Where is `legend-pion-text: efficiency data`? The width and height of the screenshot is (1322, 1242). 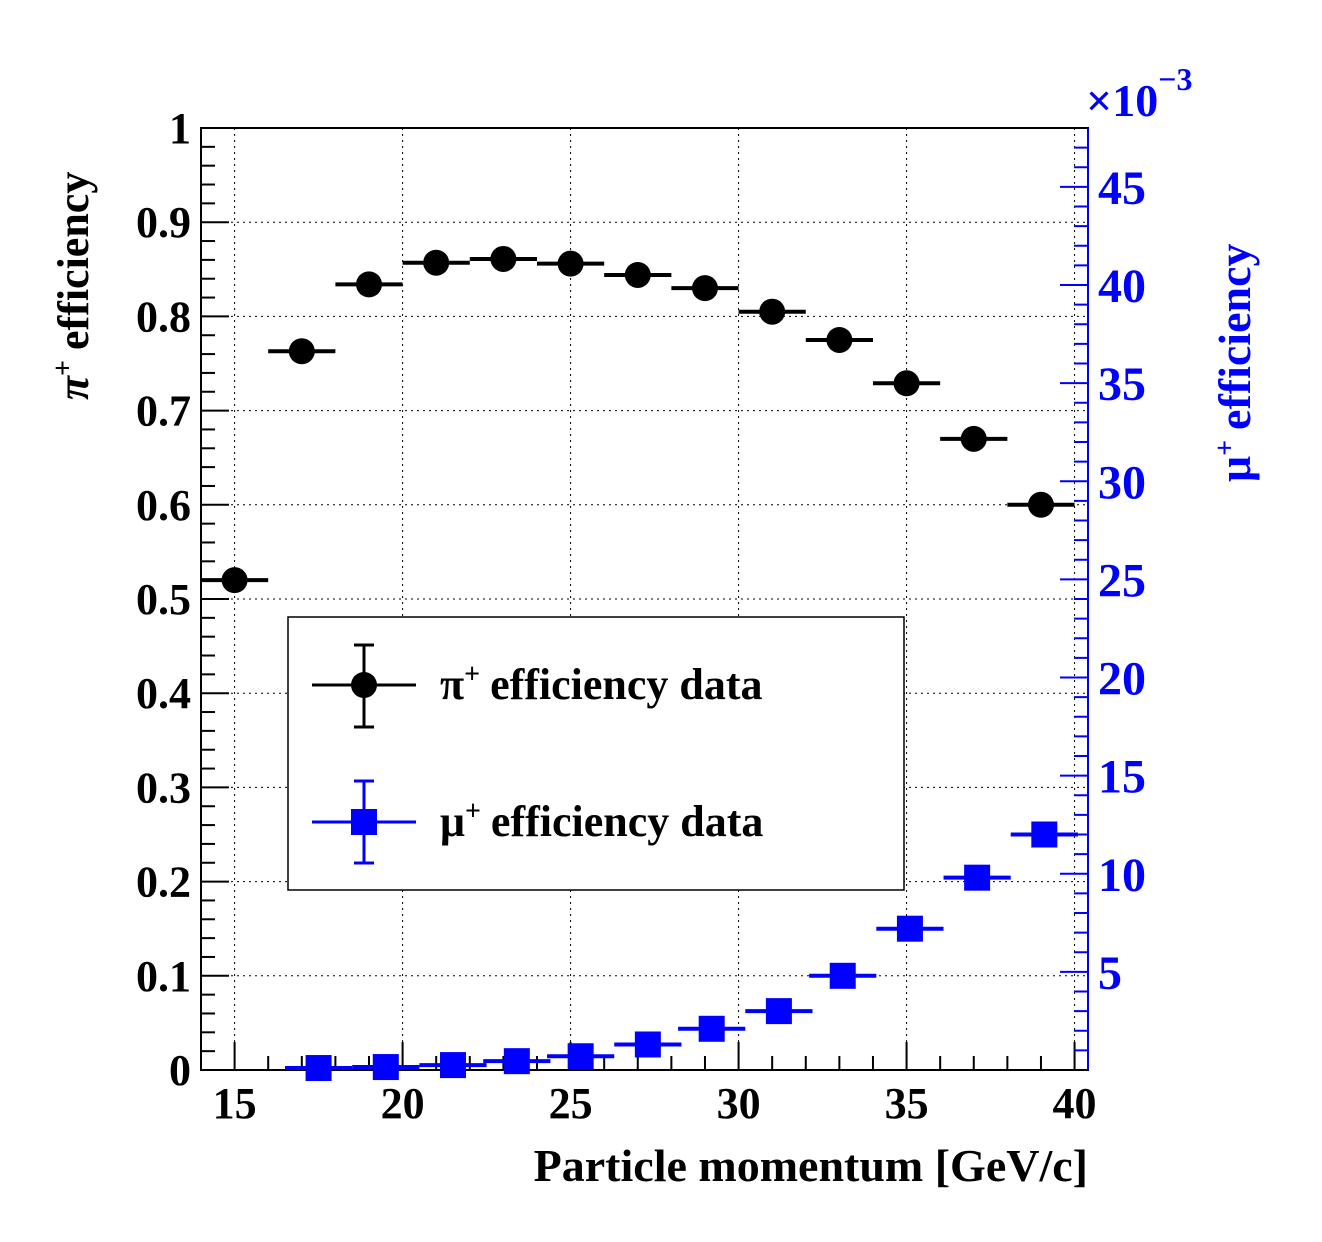
legend-pion-text: efficiency data is located at coordinates (626, 684).